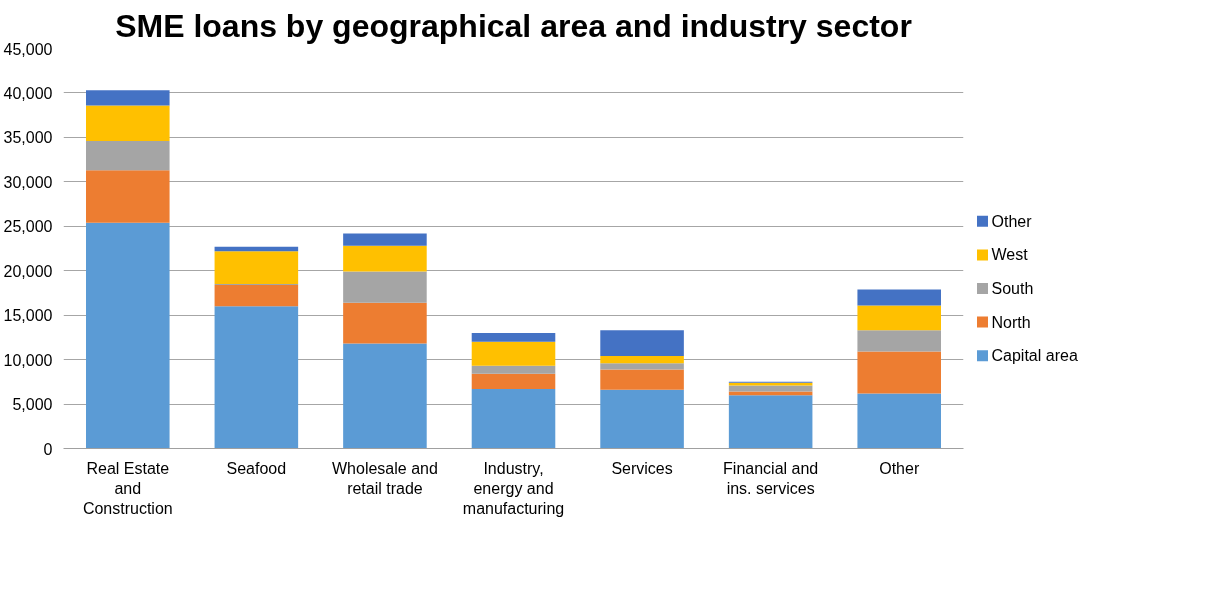 The image size is (1216, 601). Describe the element at coordinates (28, 316) in the screenshot. I see `y-tick-label: 15,000` at that location.